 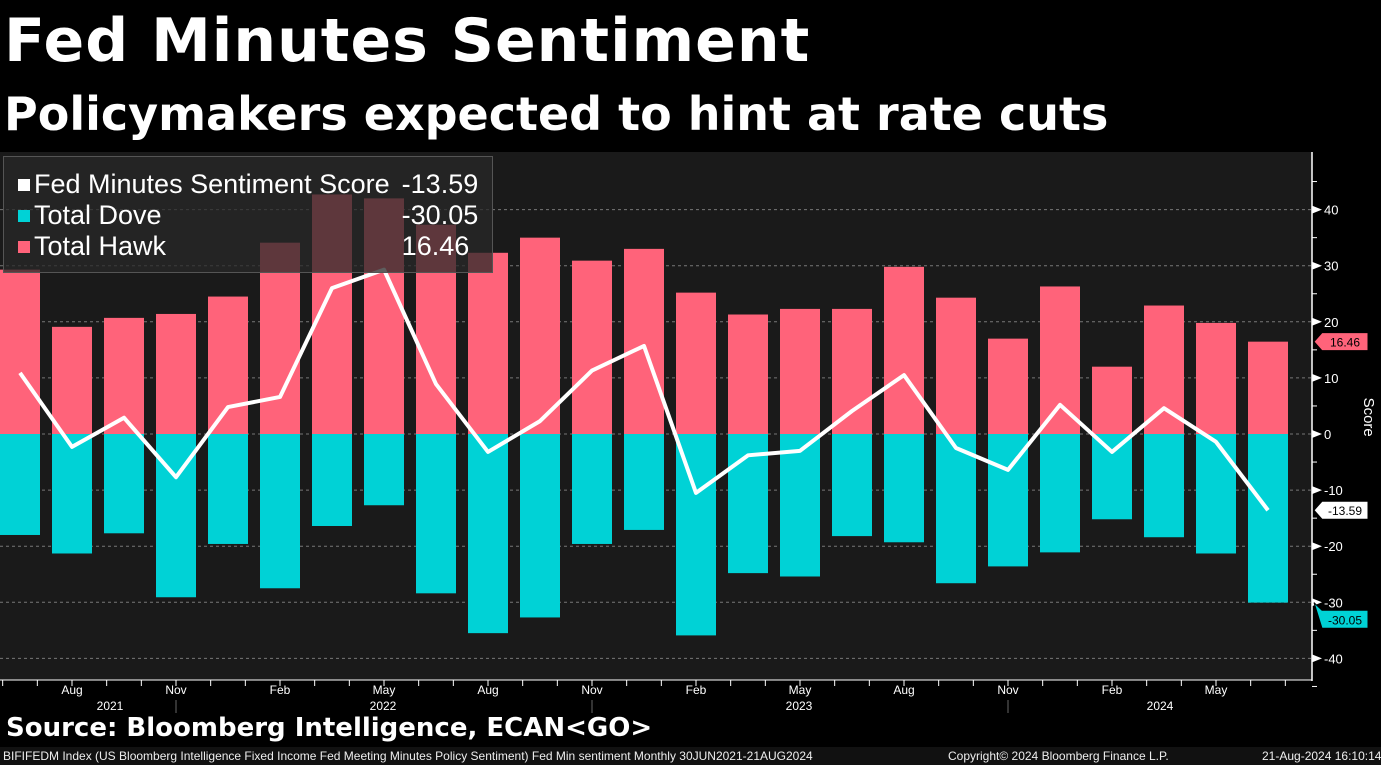 I want to click on legend-item-dove: Total Dove, so click(x=204, y=215).